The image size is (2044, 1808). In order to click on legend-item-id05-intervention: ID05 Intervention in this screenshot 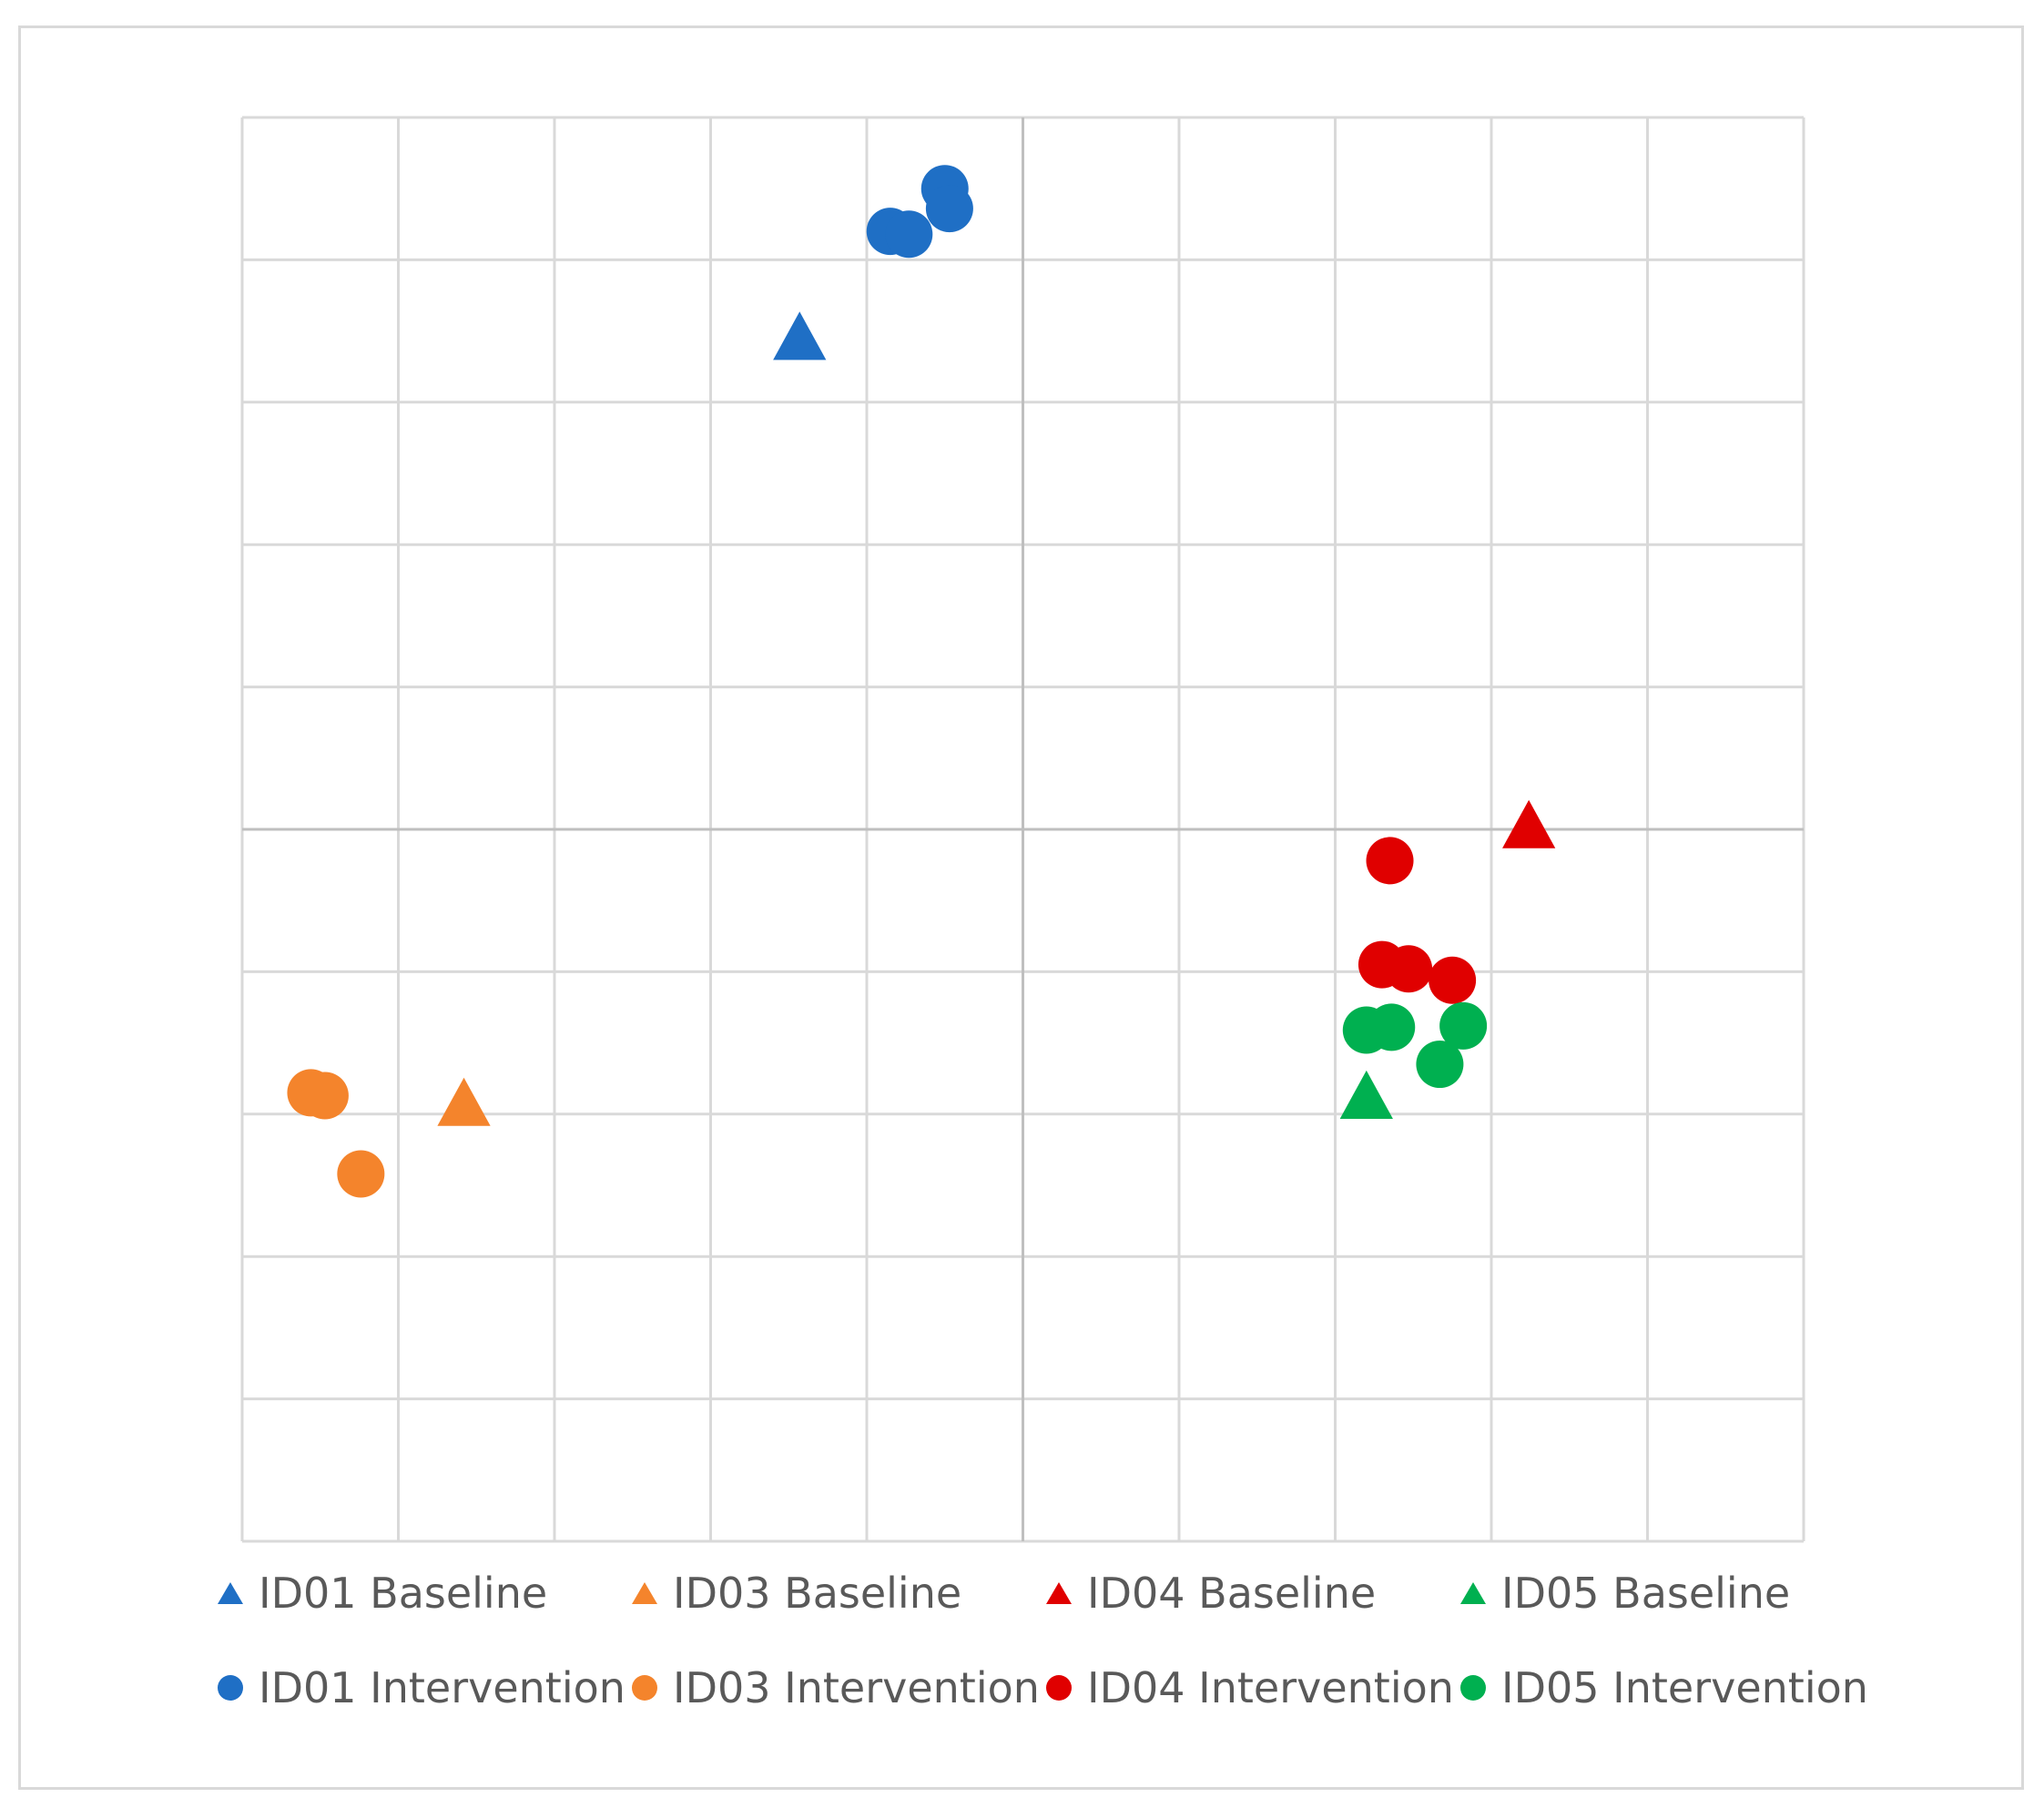, I will do `click(1663, 1687)`.